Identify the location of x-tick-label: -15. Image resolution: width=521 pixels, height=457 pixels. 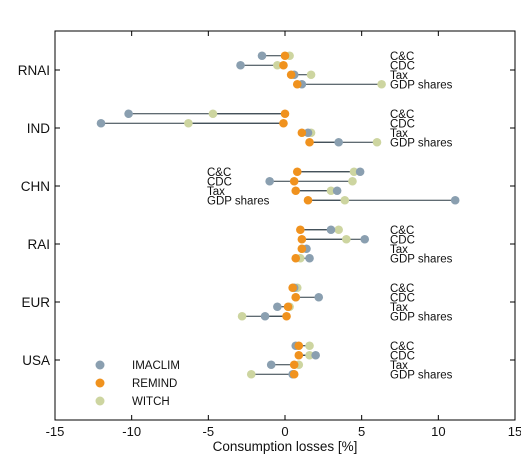
(55, 431).